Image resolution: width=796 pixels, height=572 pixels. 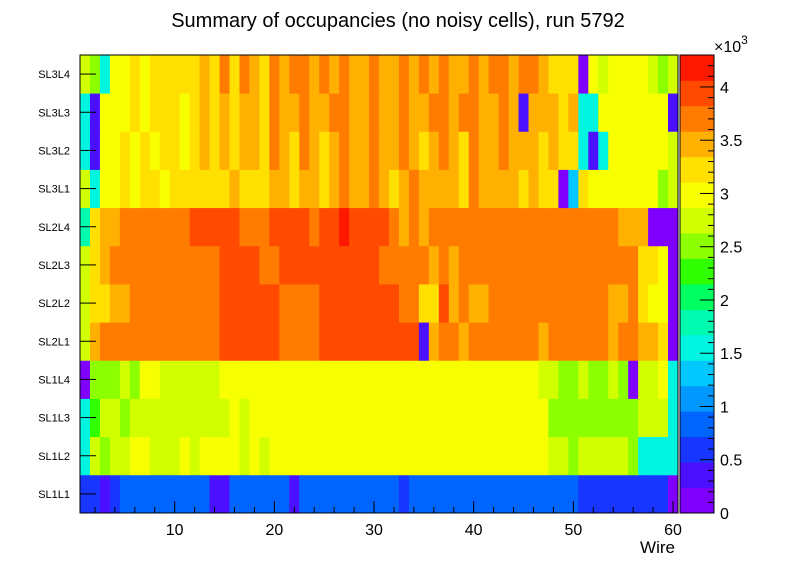 What do you see at coordinates (724, 514) in the screenshot?
I see `color-scale-label-0: 0` at bounding box center [724, 514].